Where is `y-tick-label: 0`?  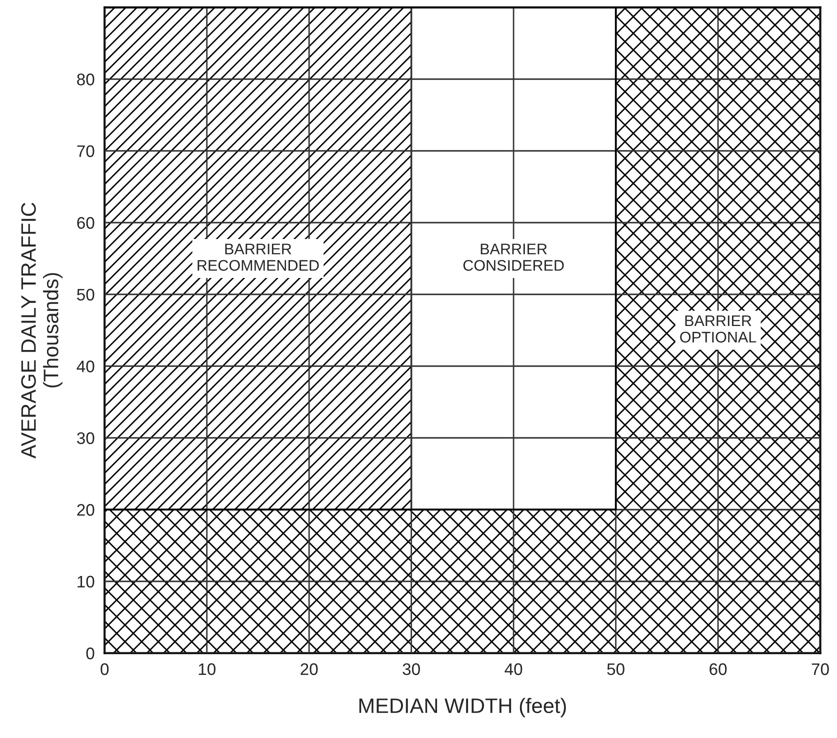 y-tick-label: 0 is located at coordinates (90, 654).